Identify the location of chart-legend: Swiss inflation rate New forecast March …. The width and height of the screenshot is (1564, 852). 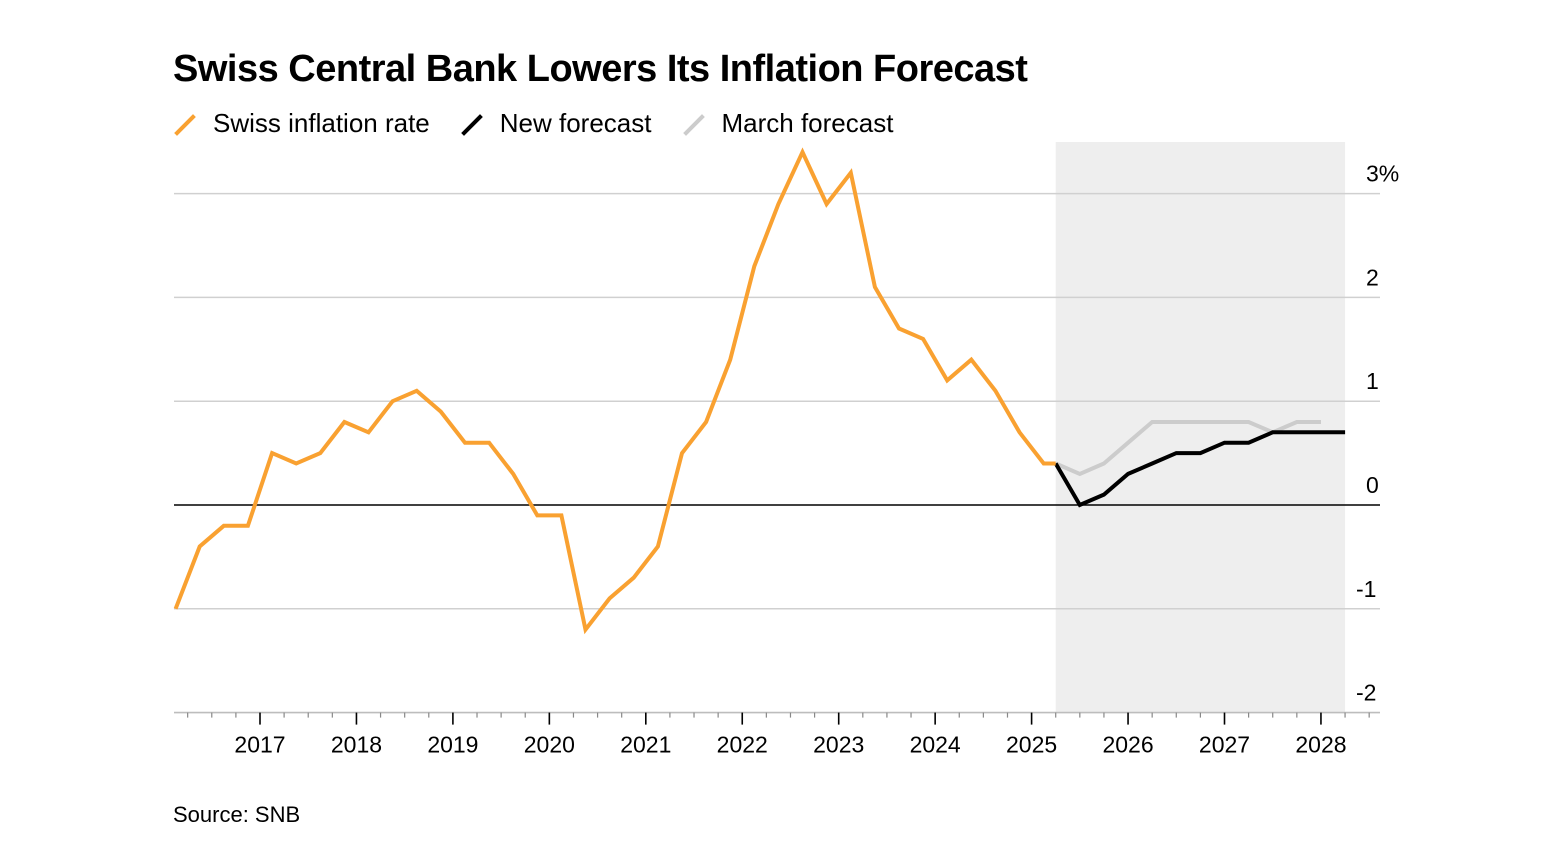
(548, 123).